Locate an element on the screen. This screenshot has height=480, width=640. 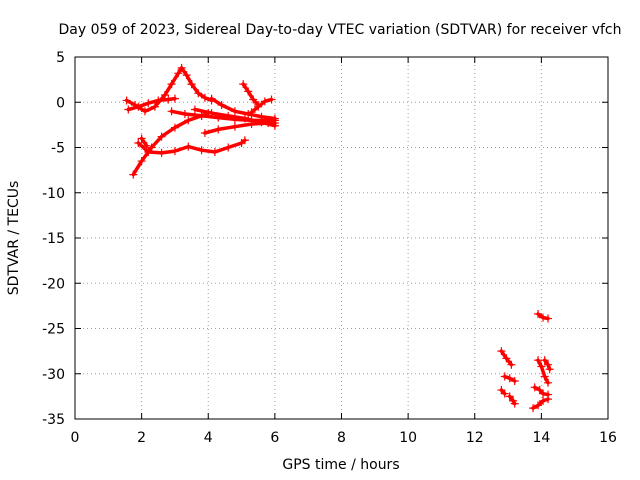
y-tick-label: -20 is located at coordinates (53, 284).